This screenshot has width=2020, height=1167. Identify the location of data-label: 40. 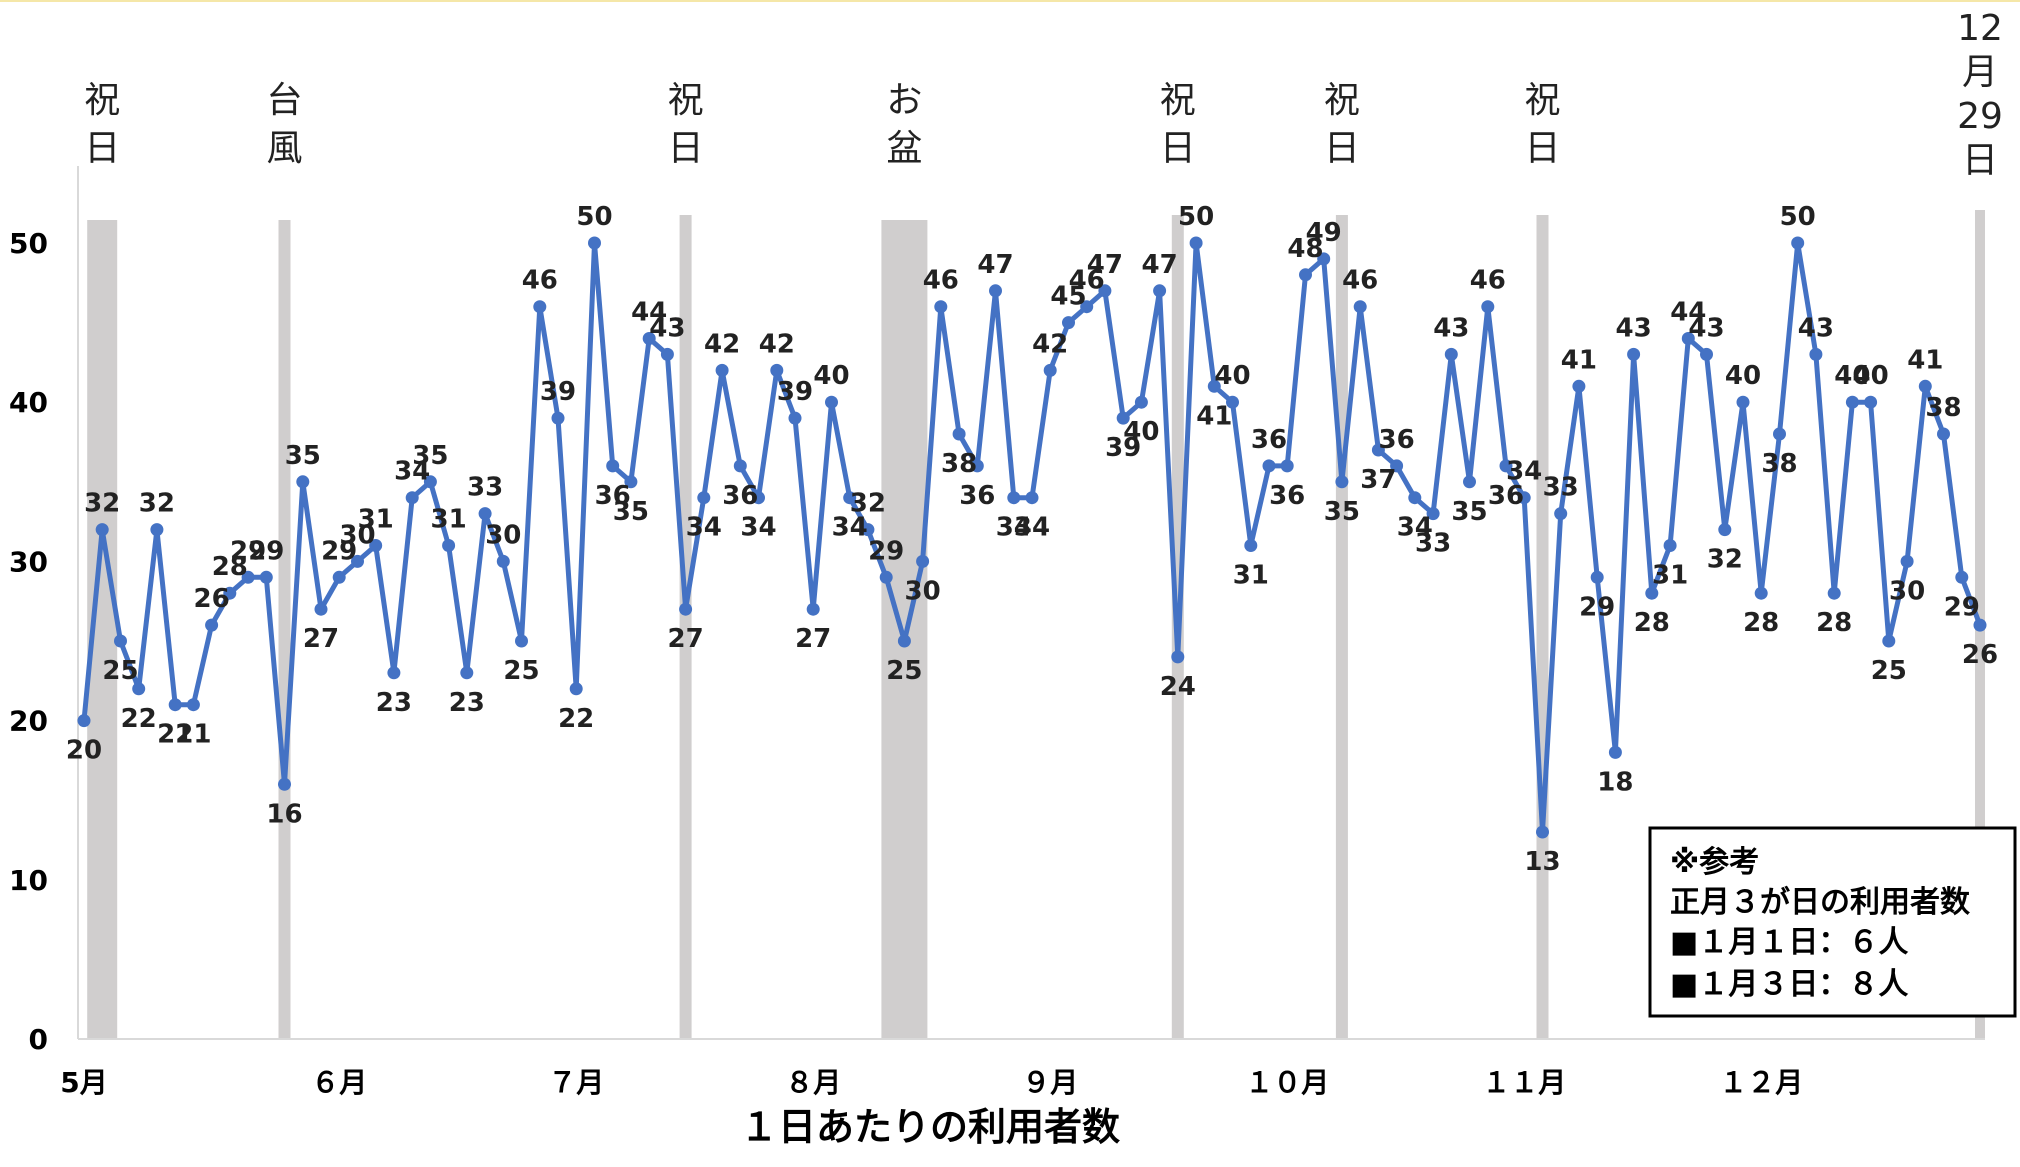
(1871, 376).